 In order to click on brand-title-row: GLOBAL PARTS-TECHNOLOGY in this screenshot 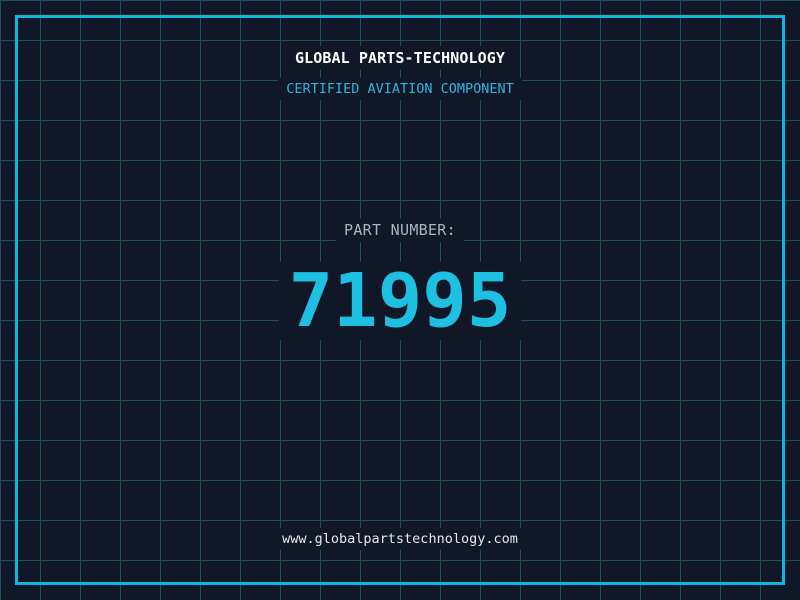, I will do `click(400, 58)`.